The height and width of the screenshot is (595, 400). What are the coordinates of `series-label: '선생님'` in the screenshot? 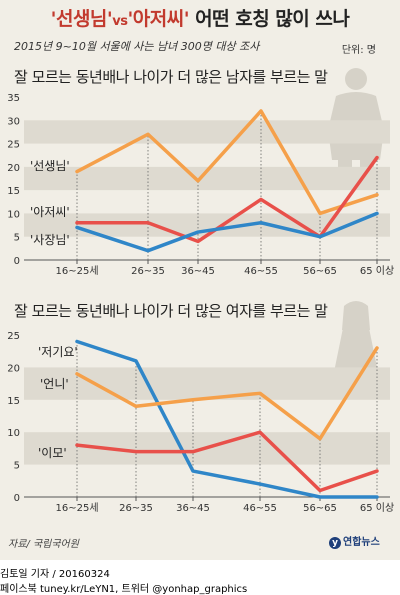 It's located at (50, 166).